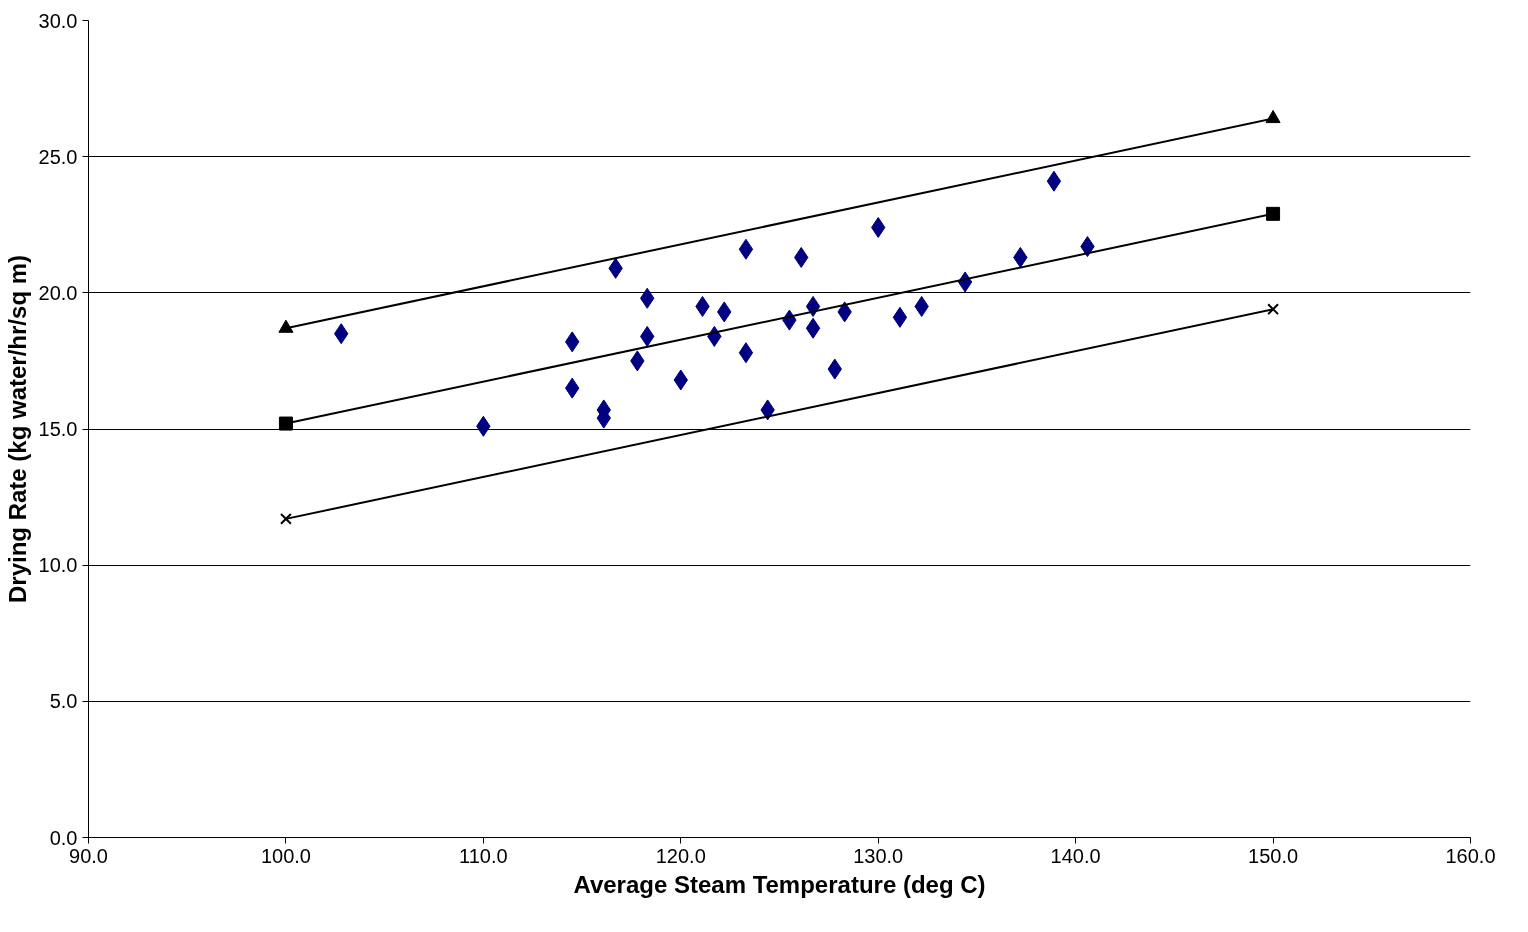 This screenshot has width=1528, height=932. What do you see at coordinates (17, 429) in the screenshot?
I see `y-axis-title: Drying Rate (kg water/hr/sq m)` at bounding box center [17, 429].